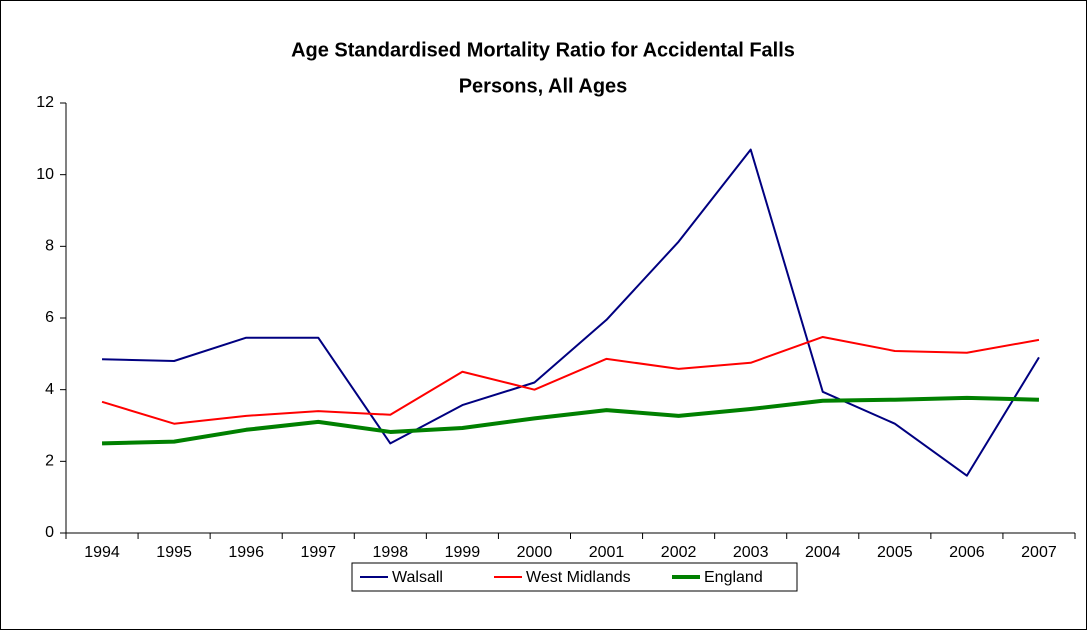 The width and height of the screenshot is (1087, 630). Describe the element at coordinates (246, 552) in the screenshot. I see `x-tick-label: 1996` at that location.